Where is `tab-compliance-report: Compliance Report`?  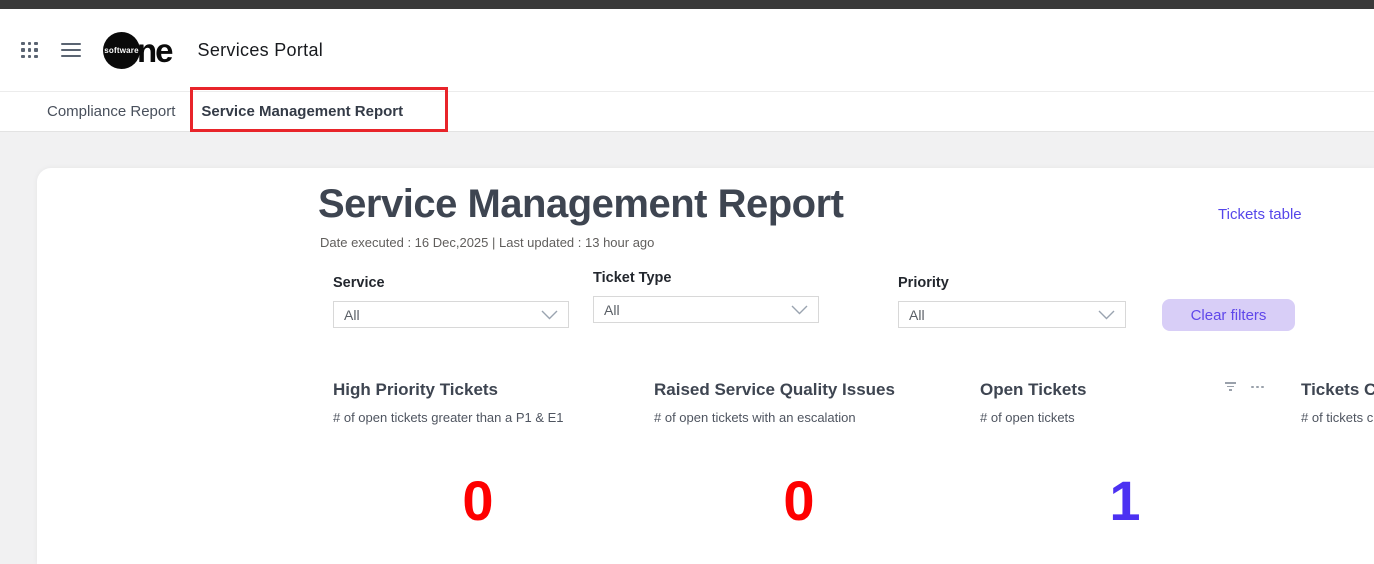 tab-compliance-report: Compliance Report is located at coordinates (111, 111).